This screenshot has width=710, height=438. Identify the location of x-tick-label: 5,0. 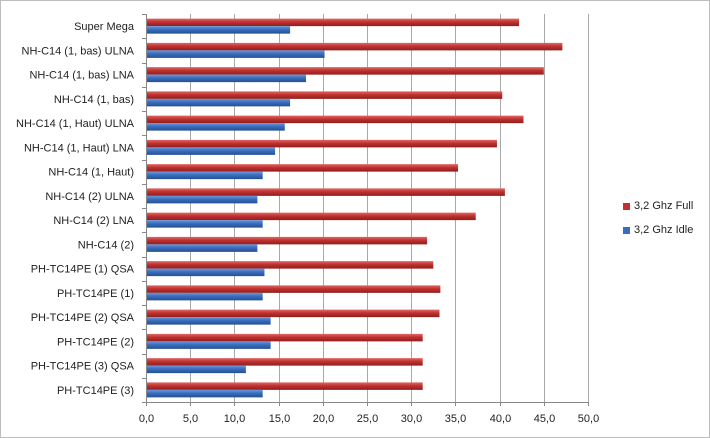
(190, 419).